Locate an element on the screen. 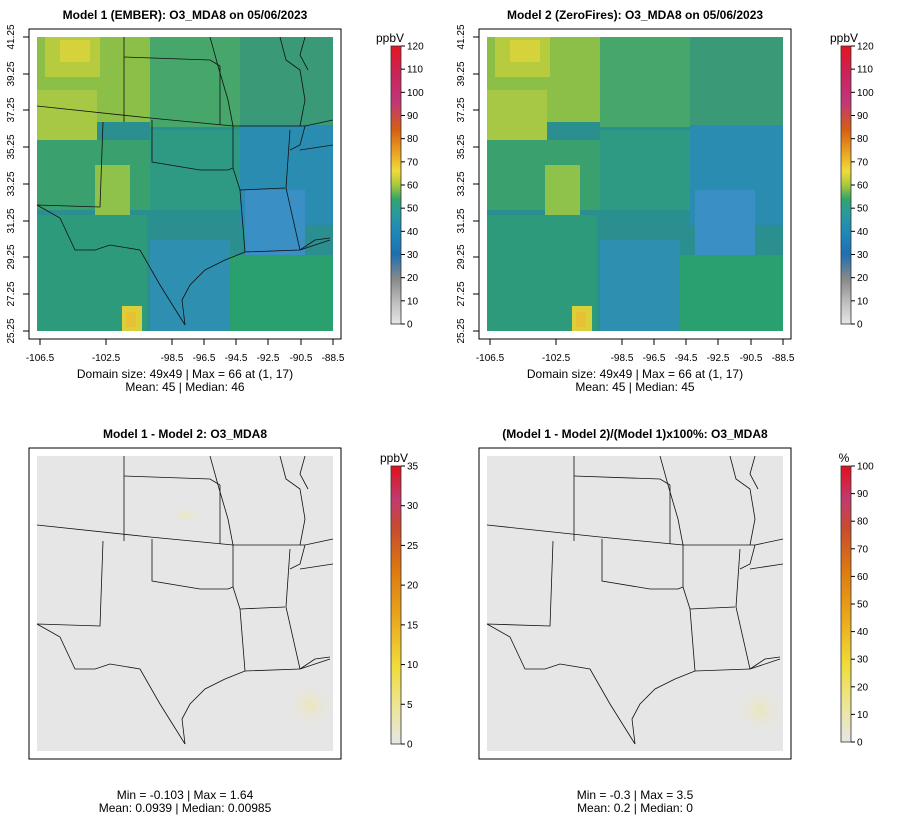 The height and width of the screenshot is (840, 900). colorbar-tick-label: 5 is located at coordinates (410, 705).